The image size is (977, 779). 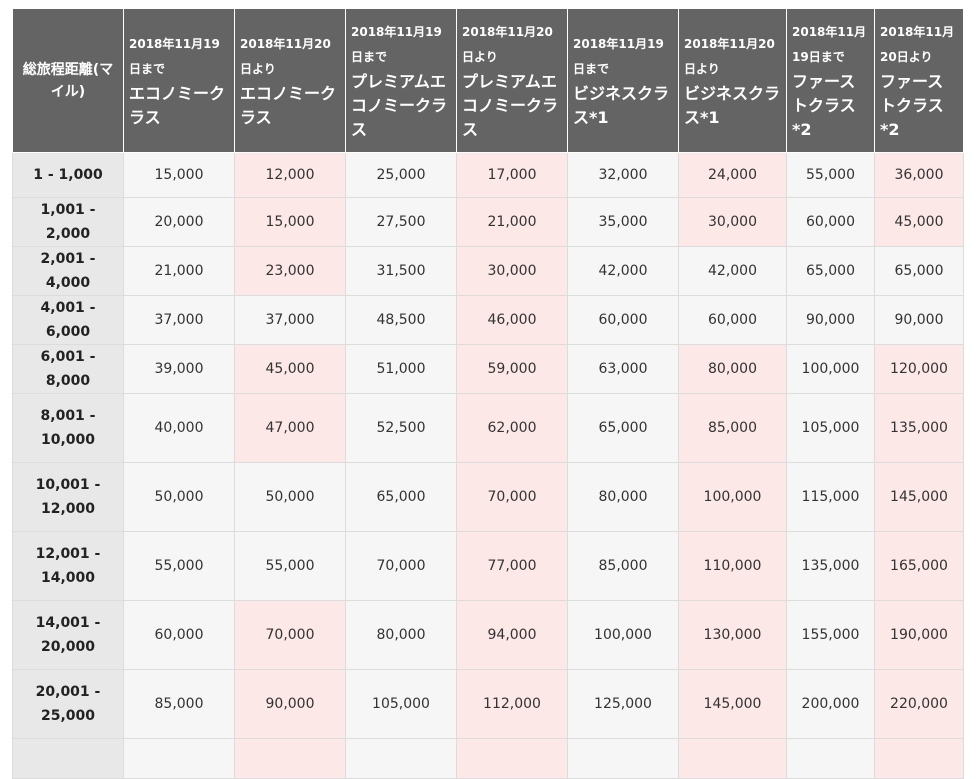 I want to click on miles-cell: 40,000, so click(x=179, y=428).